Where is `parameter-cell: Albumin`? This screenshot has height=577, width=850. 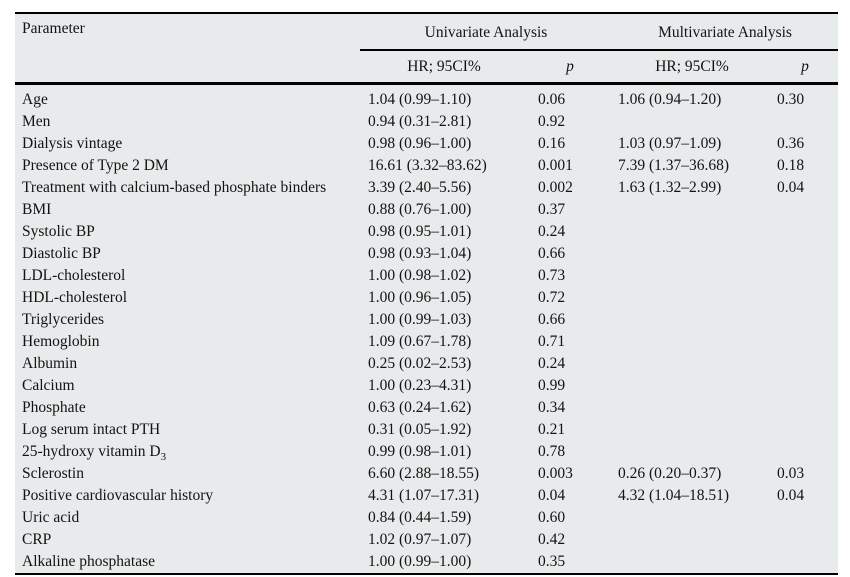
parameter-cell: Albumin is located at coordinates (50, 363).